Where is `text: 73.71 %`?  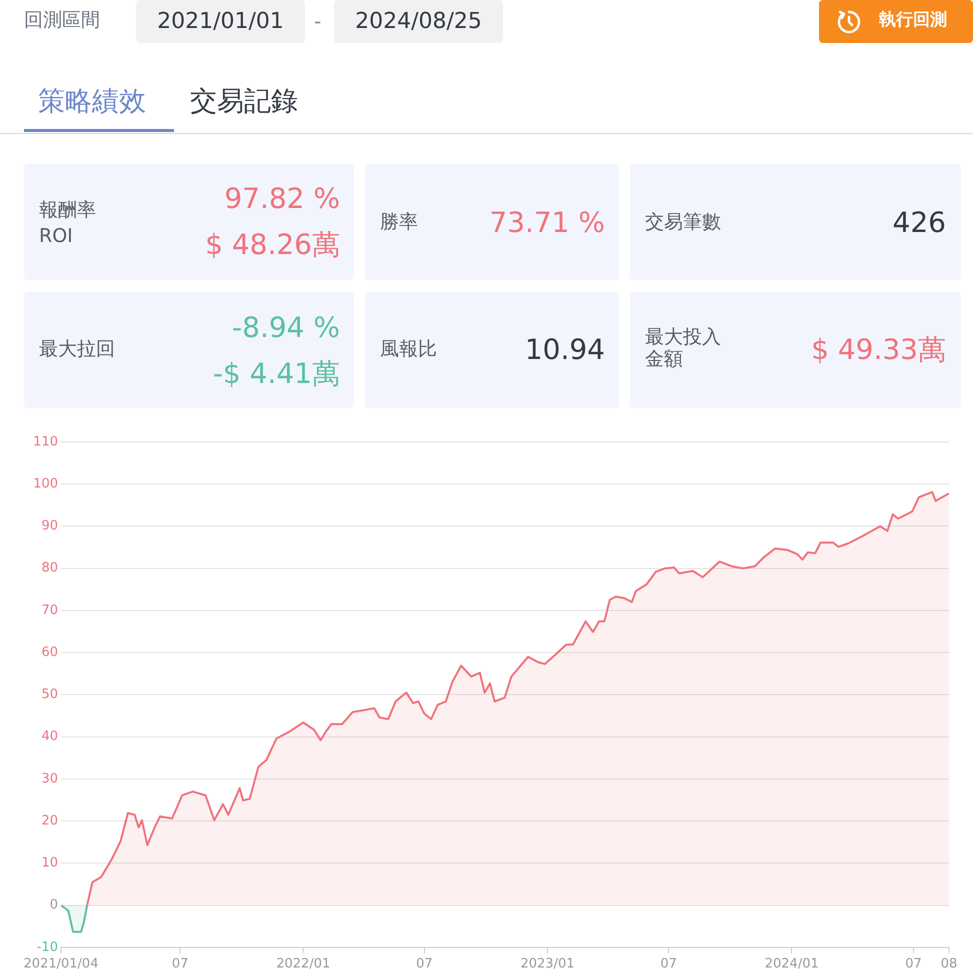
text: 73.71 % is located at coordinates (547, 223).